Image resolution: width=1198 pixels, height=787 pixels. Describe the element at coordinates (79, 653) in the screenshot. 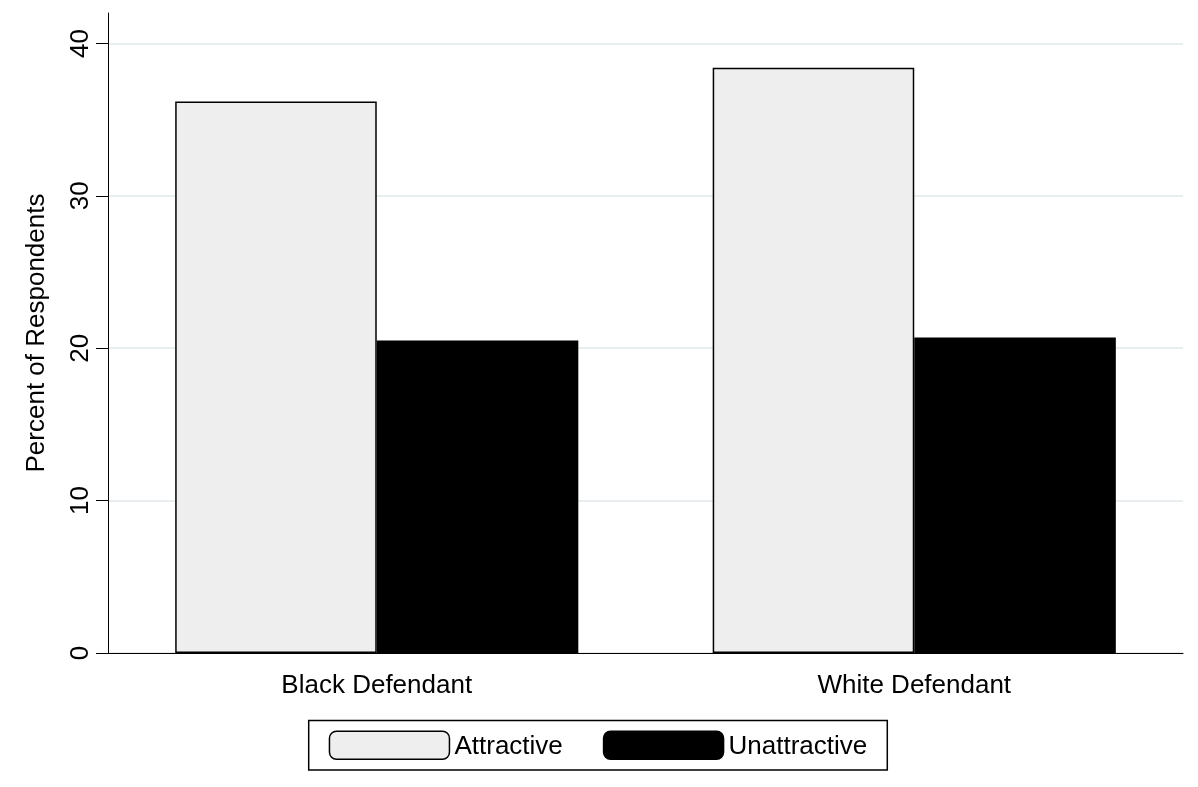

I see `y-tick-label: 0` at that location.